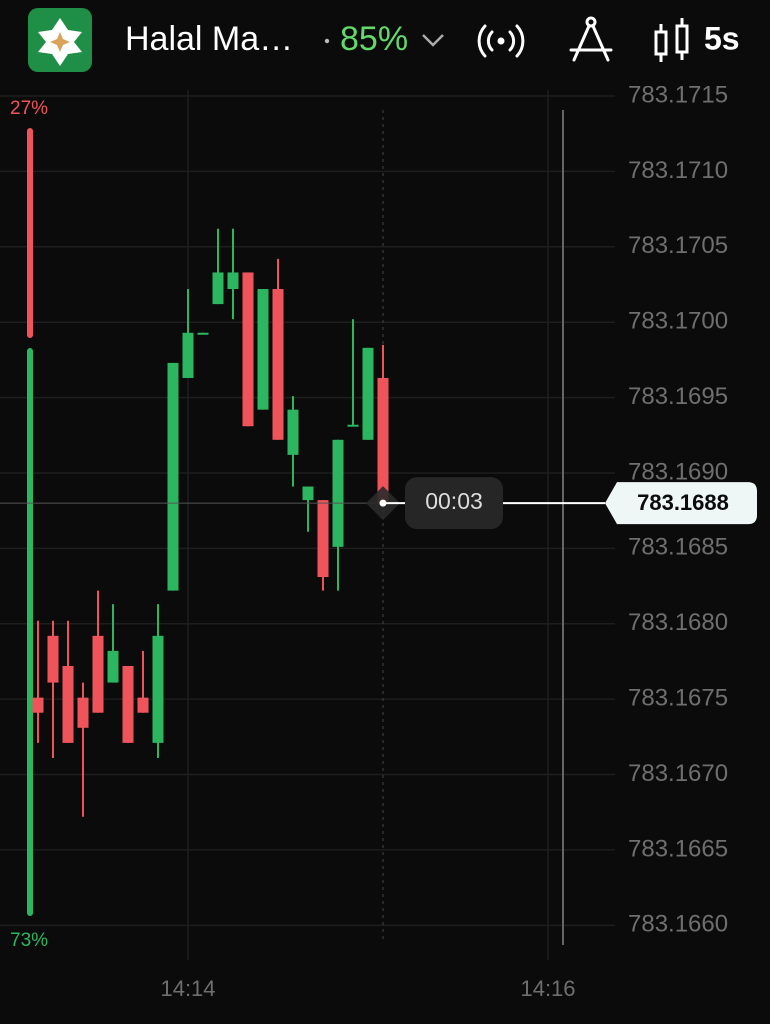 The width and height of the screenshot is (770, 1024). I want to click on top-bar-background, so click(385, 43).